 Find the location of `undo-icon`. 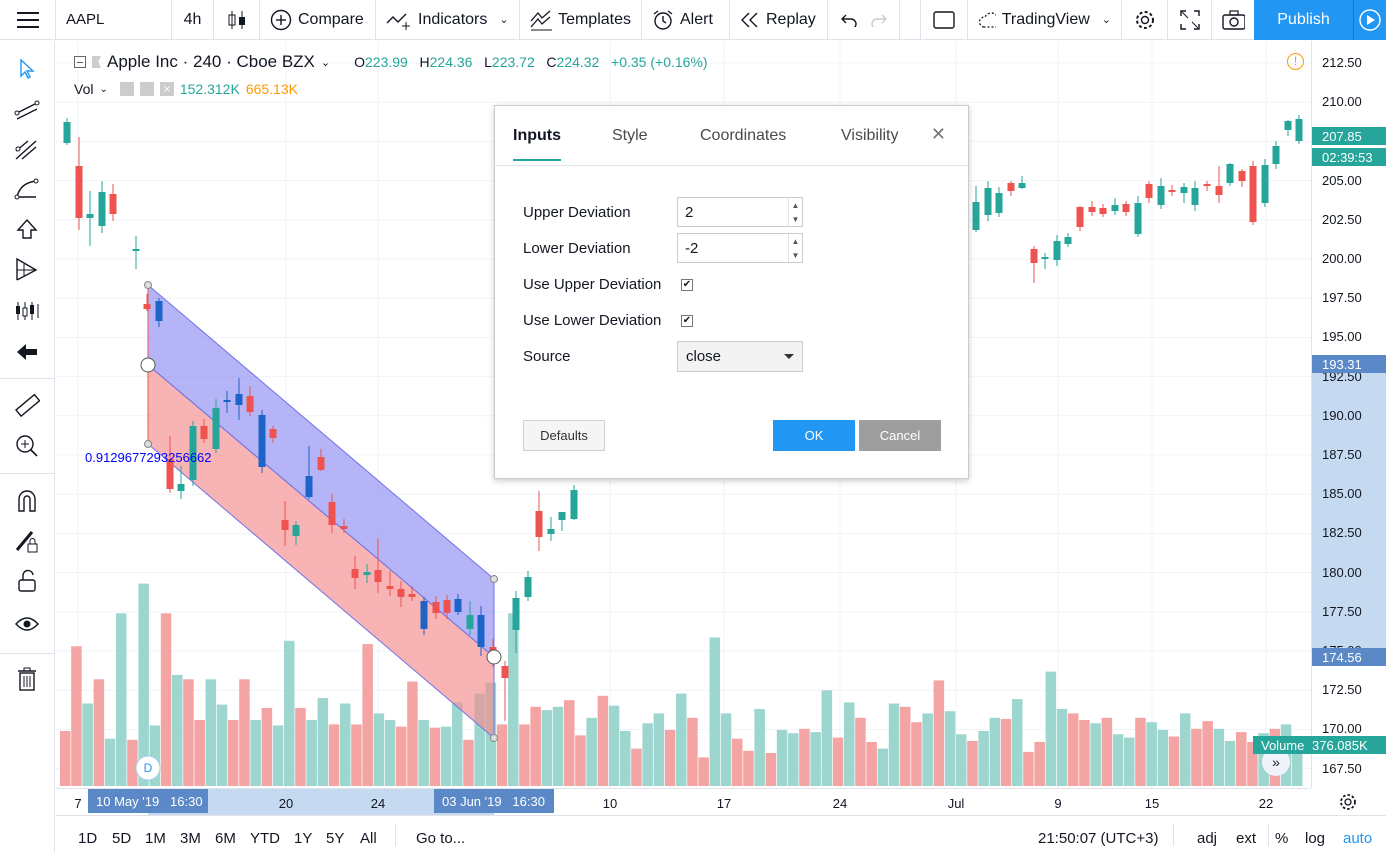

undo-icon is located at coordinates (848, 20).